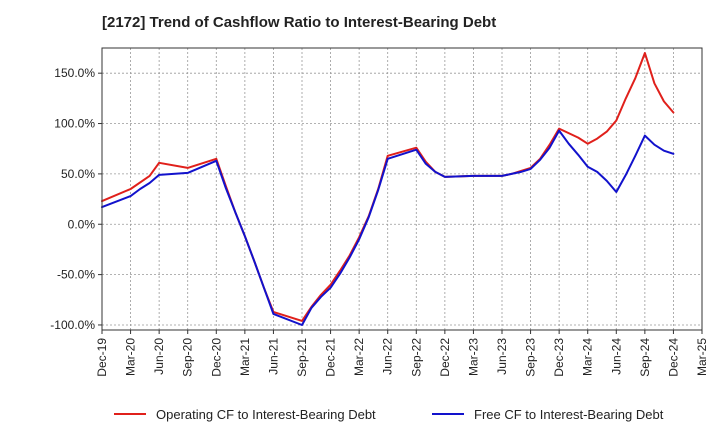 The image size is (720, 440). I want to click on x-tick-label: Dec-24, so click(673, 357).